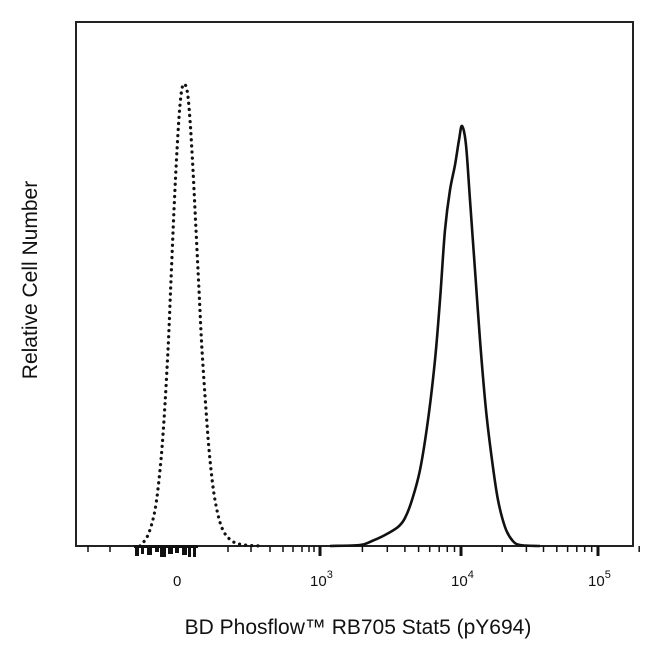  I want to click on x-tick-label: 10³, so click(321, 579).